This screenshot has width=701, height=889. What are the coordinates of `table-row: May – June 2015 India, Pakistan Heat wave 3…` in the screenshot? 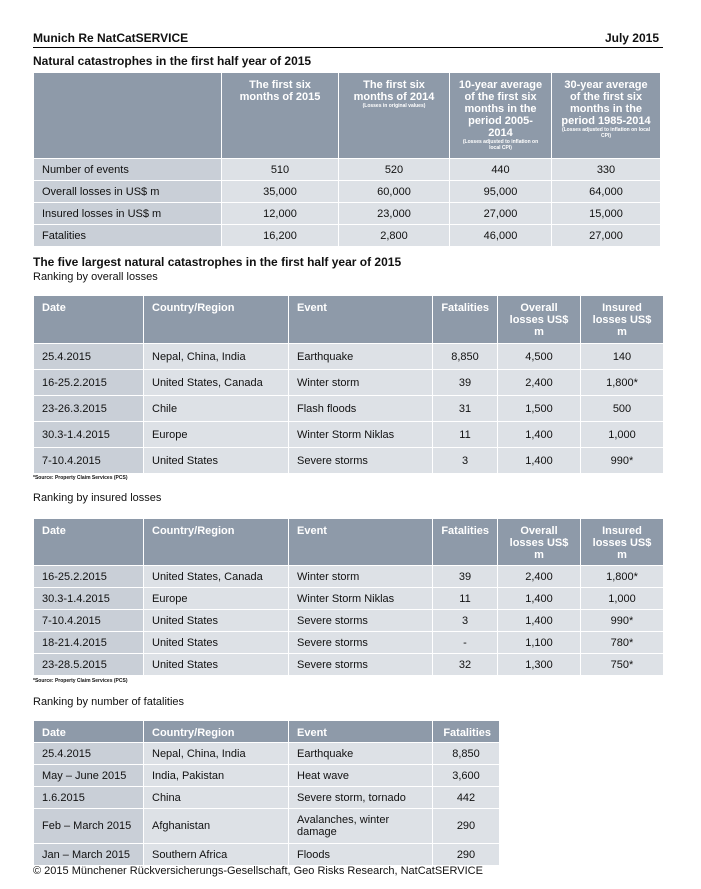 It's located at (266, 775).